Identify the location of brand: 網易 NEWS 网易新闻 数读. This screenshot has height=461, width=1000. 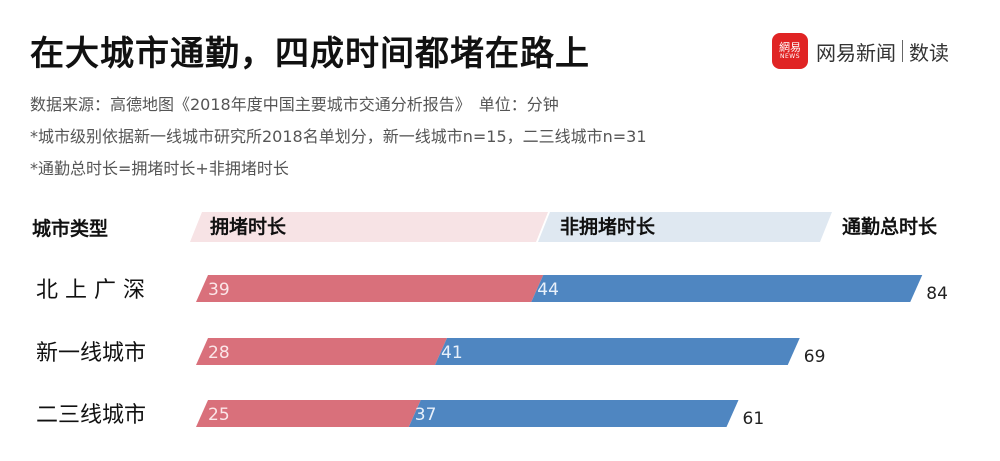
(860, 51).